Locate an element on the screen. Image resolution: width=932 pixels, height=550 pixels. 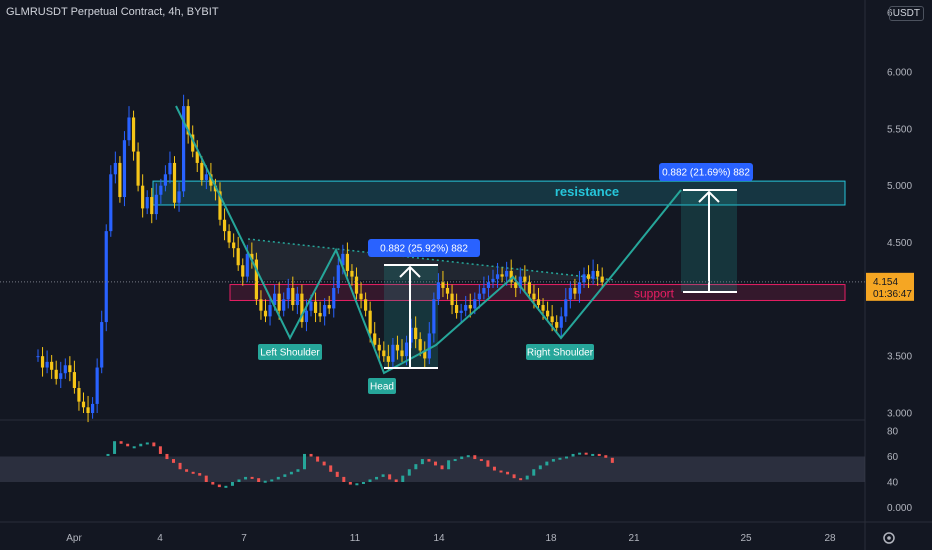
settings-icon is located at coordinates (889, 538).